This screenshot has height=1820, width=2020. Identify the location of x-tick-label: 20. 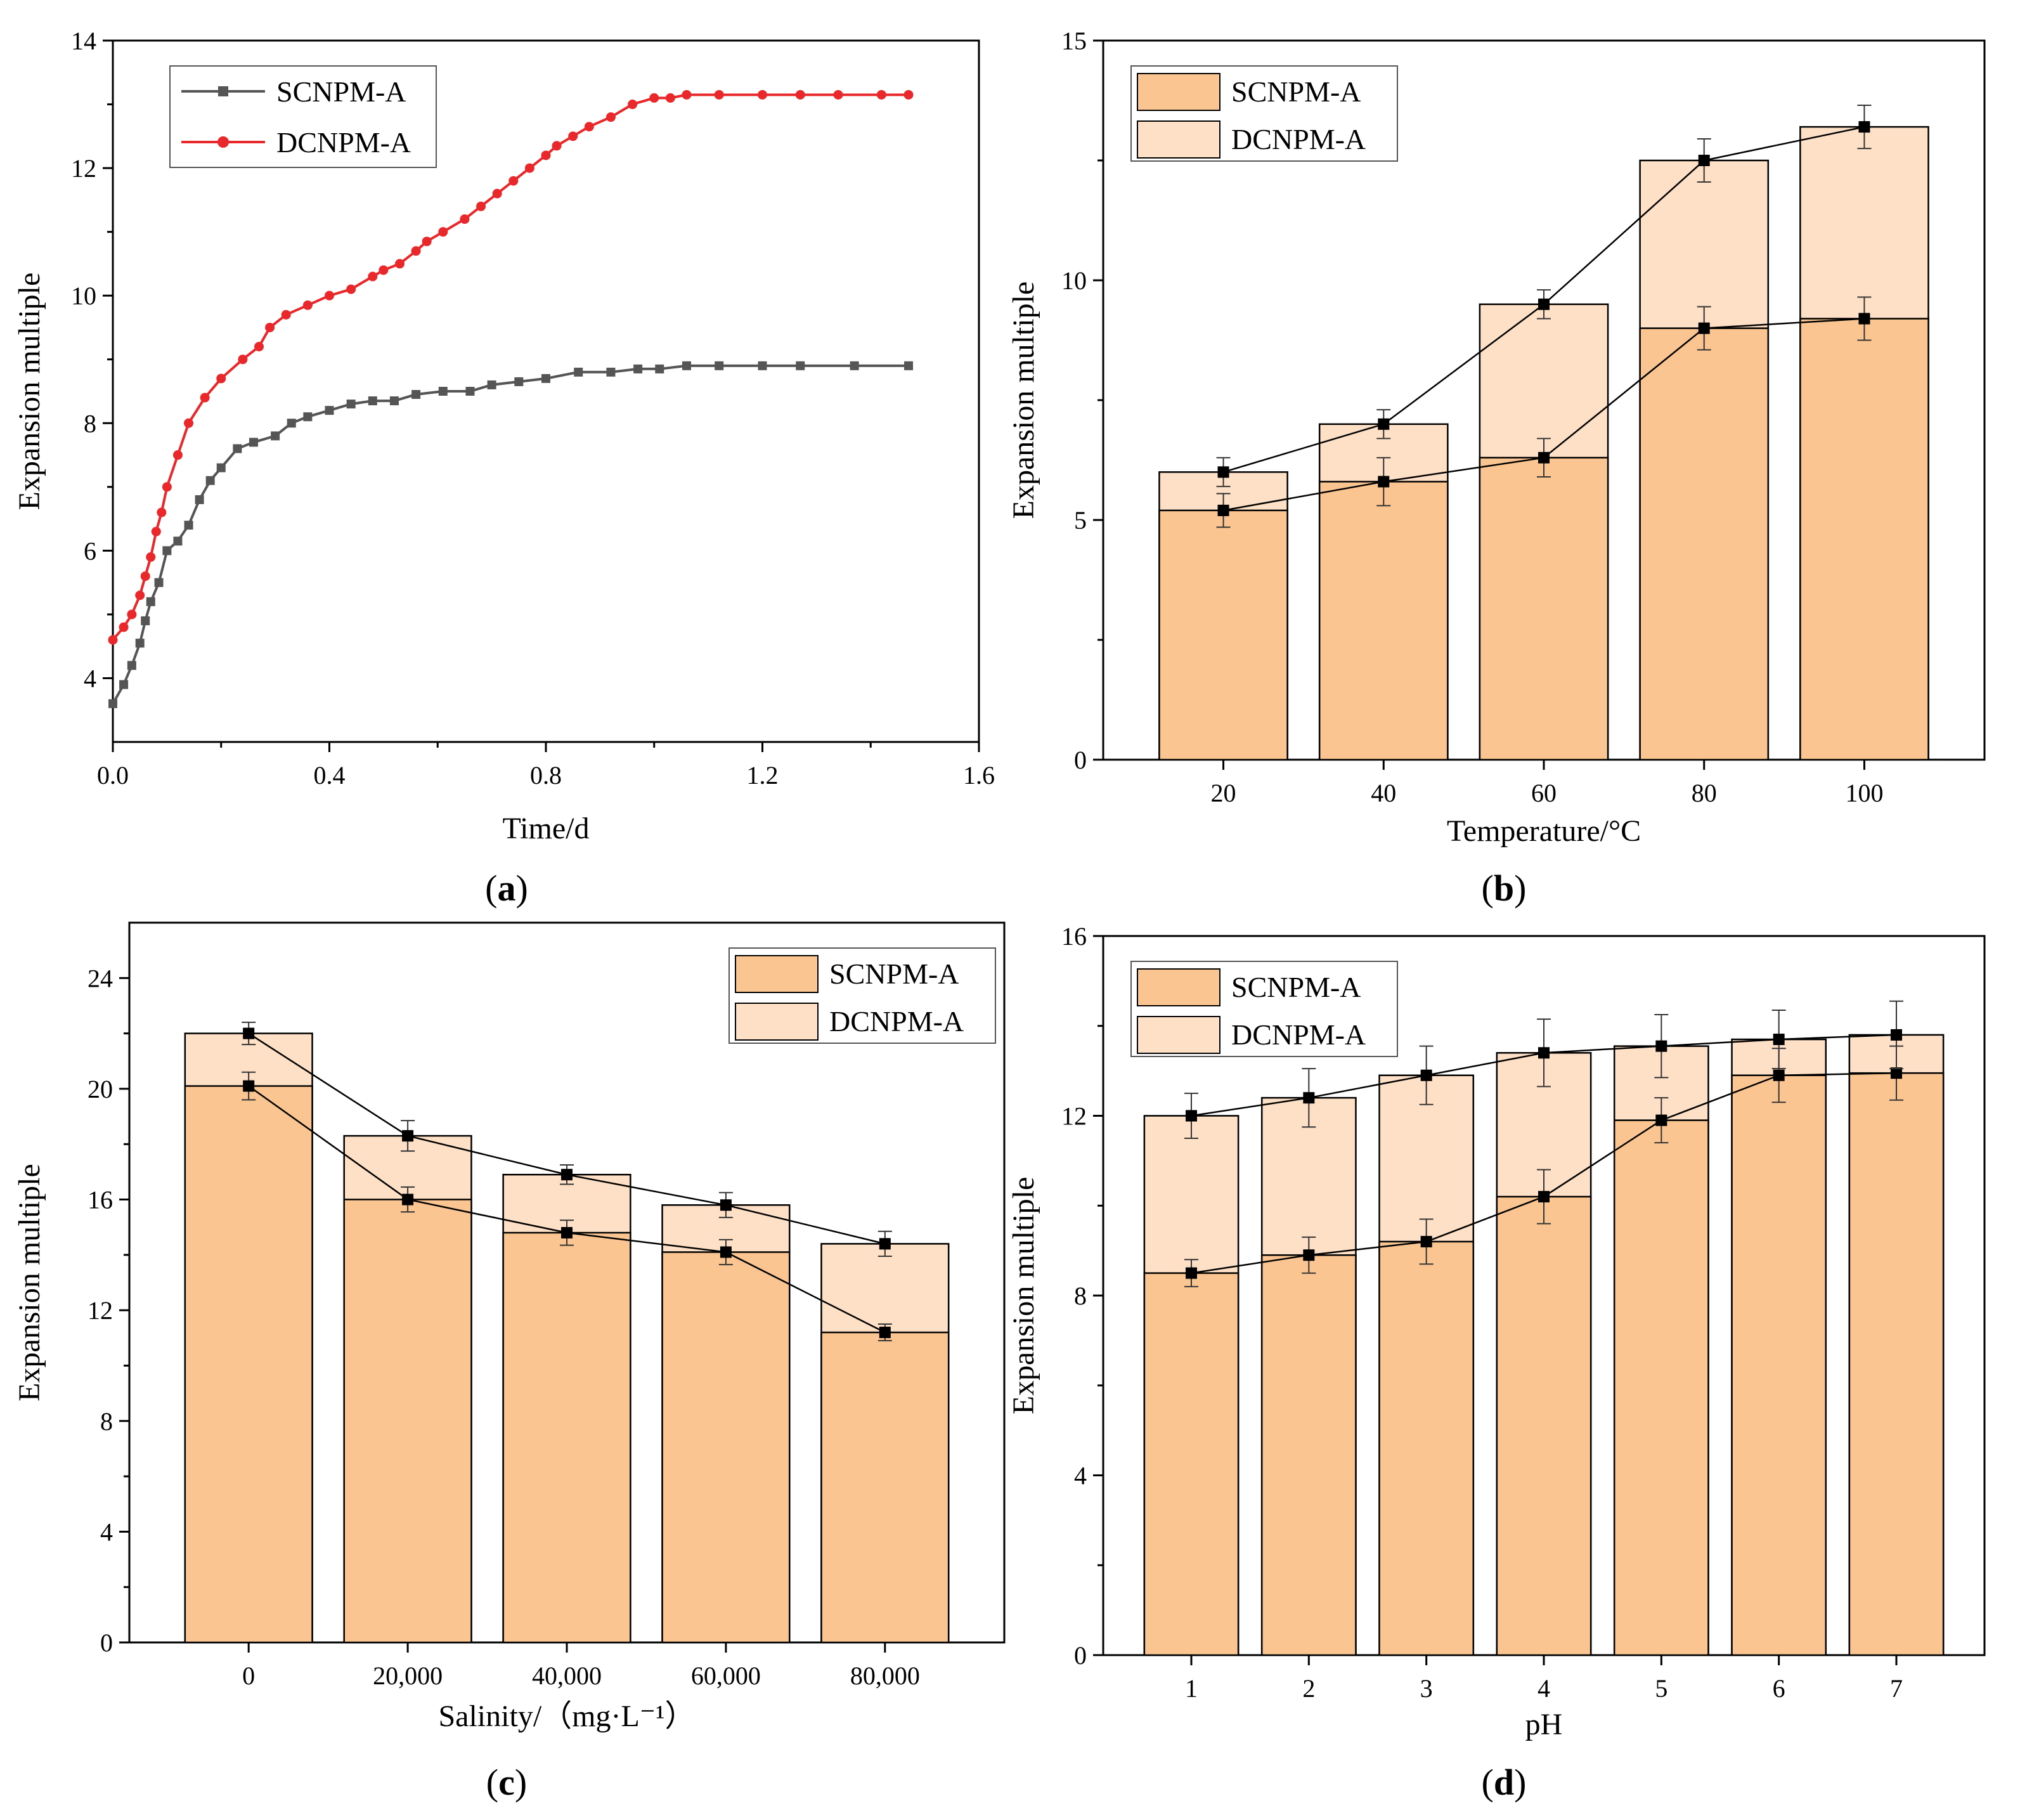
(1223, 793).